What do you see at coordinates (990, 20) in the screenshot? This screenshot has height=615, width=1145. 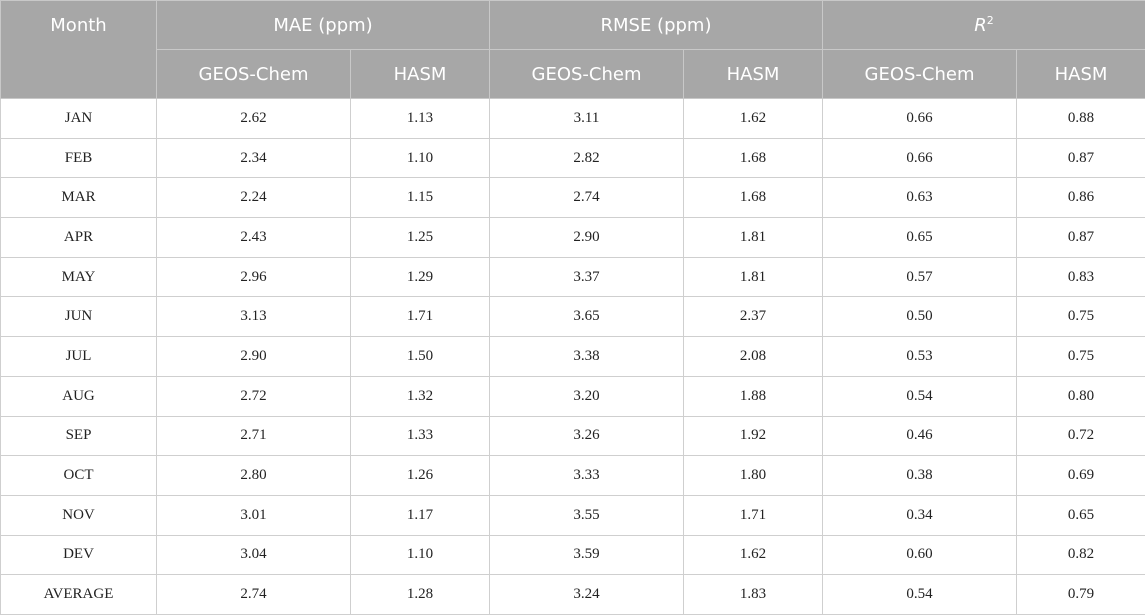 I see `header-r2-exponent: 2` at bounding box center [990, 20].